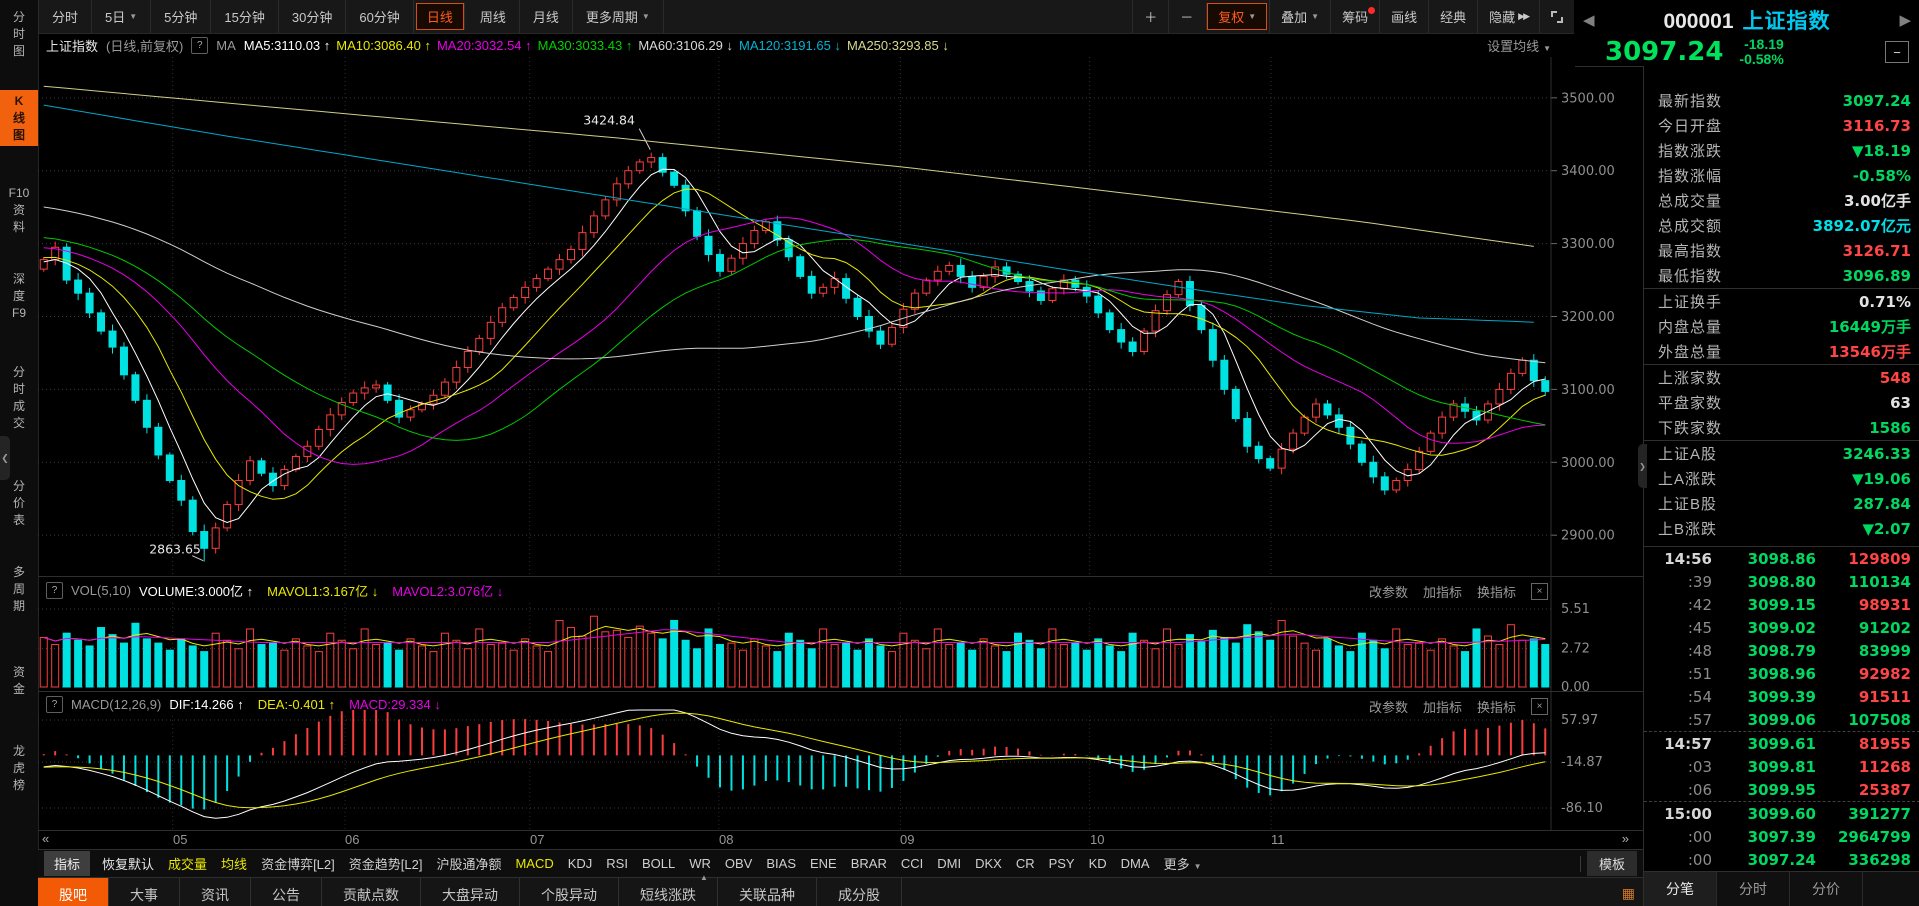 The image size is (1919, 906). What do you see at coordinates (18, 296) in the screenshot?
I see `sidebar-item-3: 深度 F9` at bounding box center [18, 296].